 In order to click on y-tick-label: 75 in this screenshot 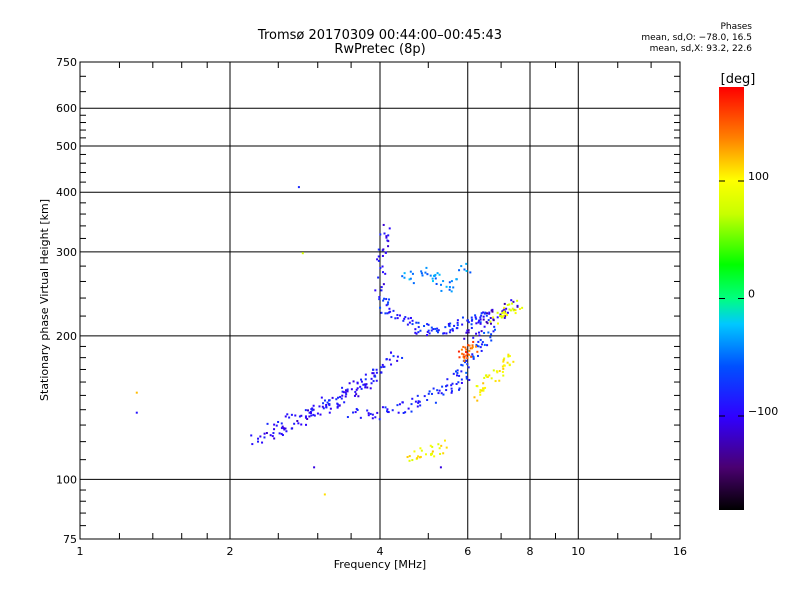, I will do `click(70, 539)`.